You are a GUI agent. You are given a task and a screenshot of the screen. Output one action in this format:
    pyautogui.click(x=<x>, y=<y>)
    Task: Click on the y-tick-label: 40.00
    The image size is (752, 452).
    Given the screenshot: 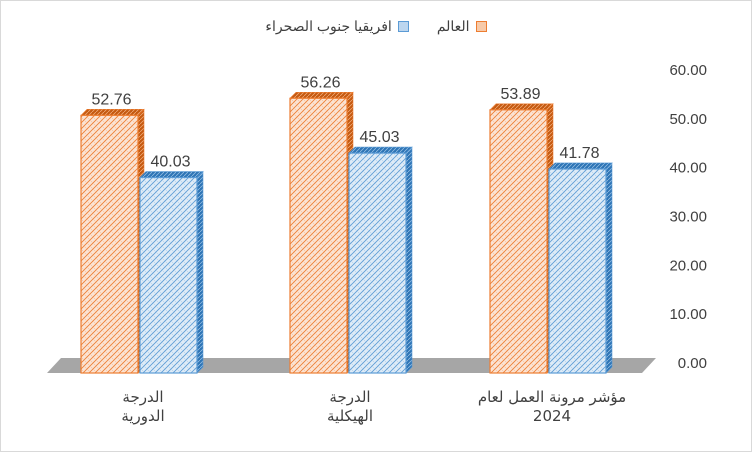 What is the action you would take?
    pyautogui.click(x=688, y=168)
    